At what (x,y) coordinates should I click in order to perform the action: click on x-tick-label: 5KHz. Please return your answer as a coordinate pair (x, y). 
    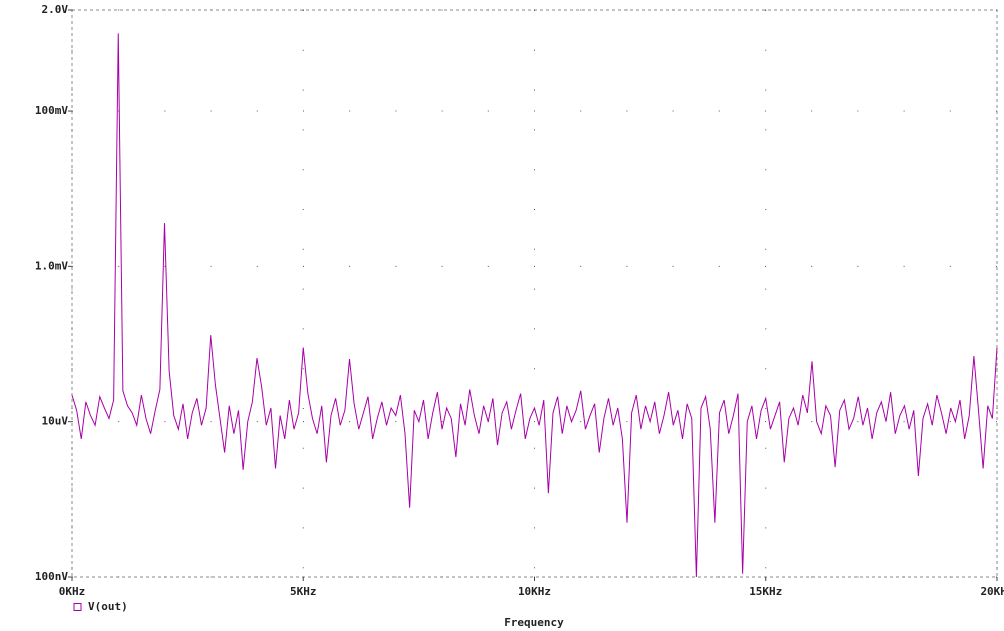
    Looking at the image, I should click on (303, 591).